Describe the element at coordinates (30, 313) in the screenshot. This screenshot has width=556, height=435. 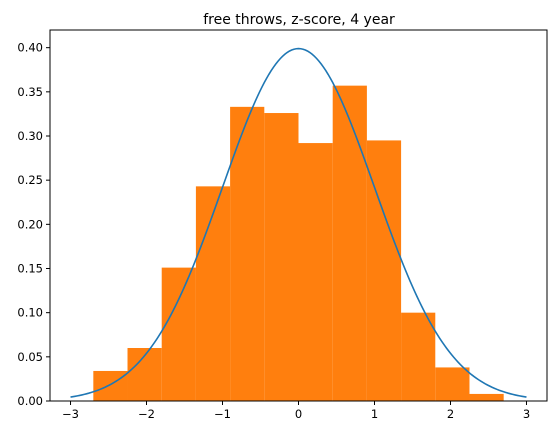
I see `y-tick-label: 0.10` at that location.